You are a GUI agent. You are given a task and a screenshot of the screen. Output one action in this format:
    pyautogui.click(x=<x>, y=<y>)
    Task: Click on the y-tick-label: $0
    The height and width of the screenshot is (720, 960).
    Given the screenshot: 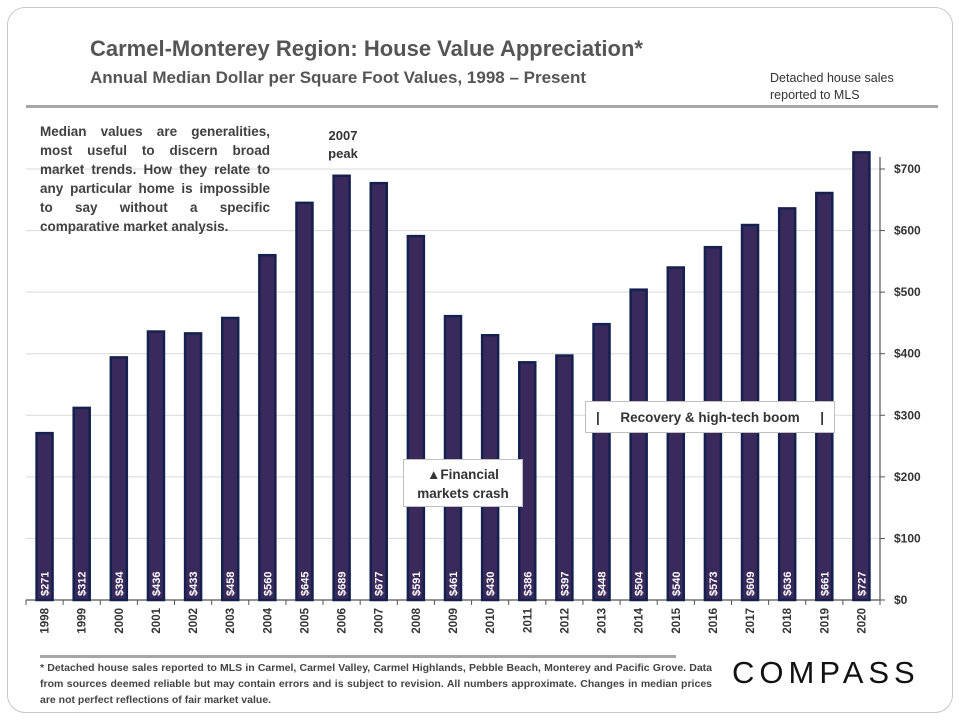 What is the action you would take?
    pyautogui.click(x=901, y=600)
    